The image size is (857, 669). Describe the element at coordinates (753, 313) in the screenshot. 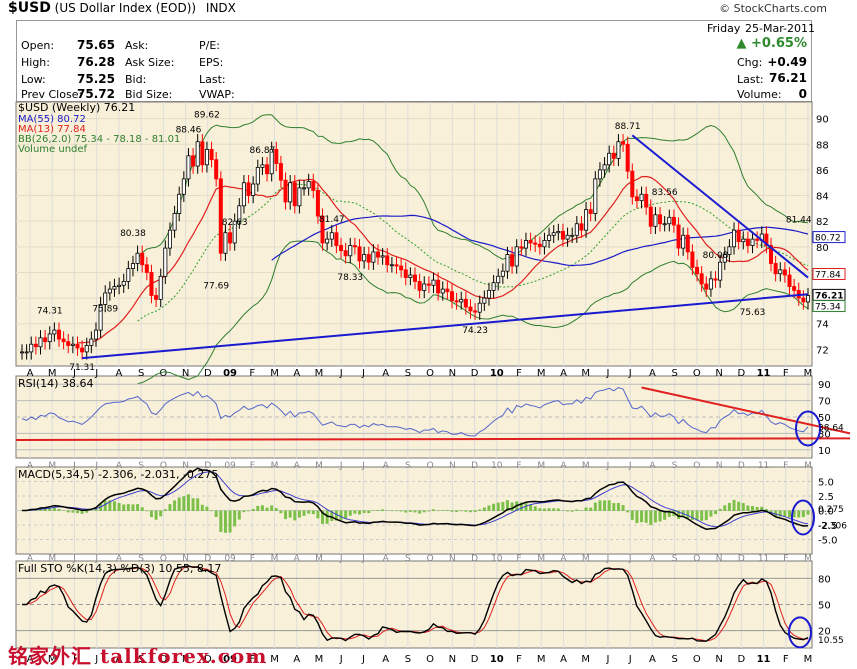

I see `peak-label: 75.63` at that location.